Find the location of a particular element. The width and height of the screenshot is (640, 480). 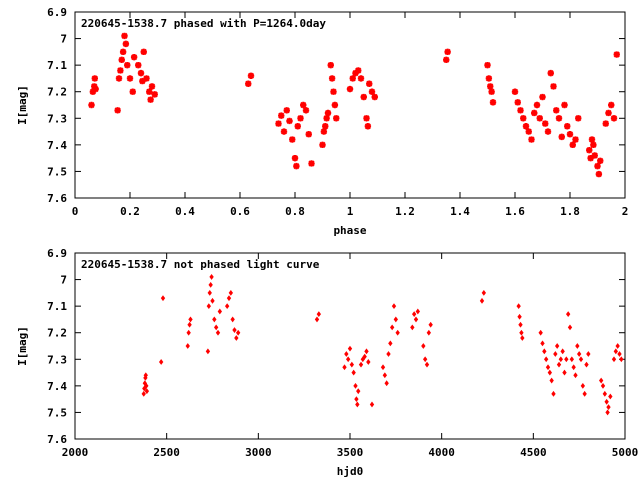

y-axis-label: I[mag] is located at coordinates (22, 105).